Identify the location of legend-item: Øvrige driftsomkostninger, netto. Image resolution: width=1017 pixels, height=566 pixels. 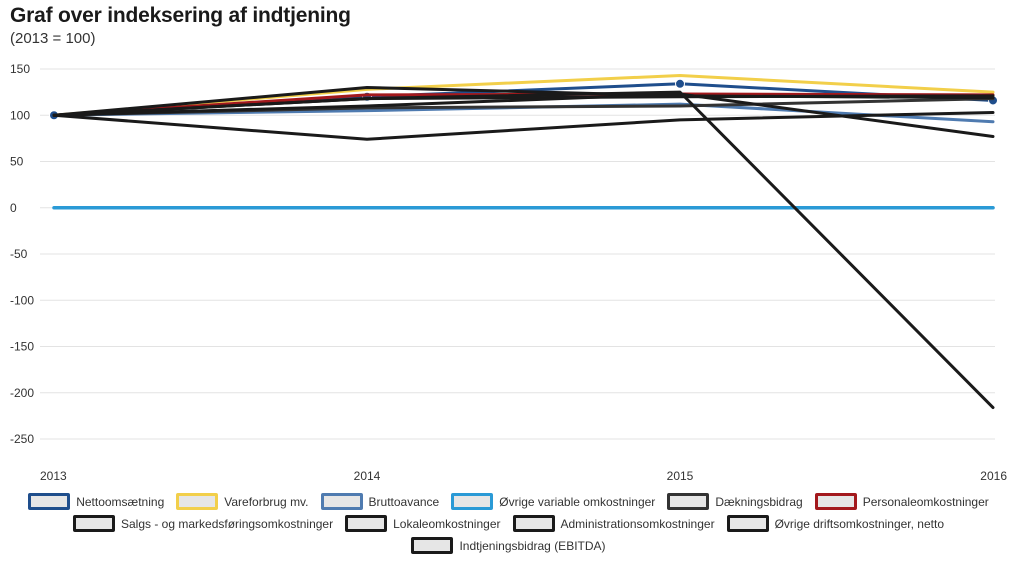
(835, 523).